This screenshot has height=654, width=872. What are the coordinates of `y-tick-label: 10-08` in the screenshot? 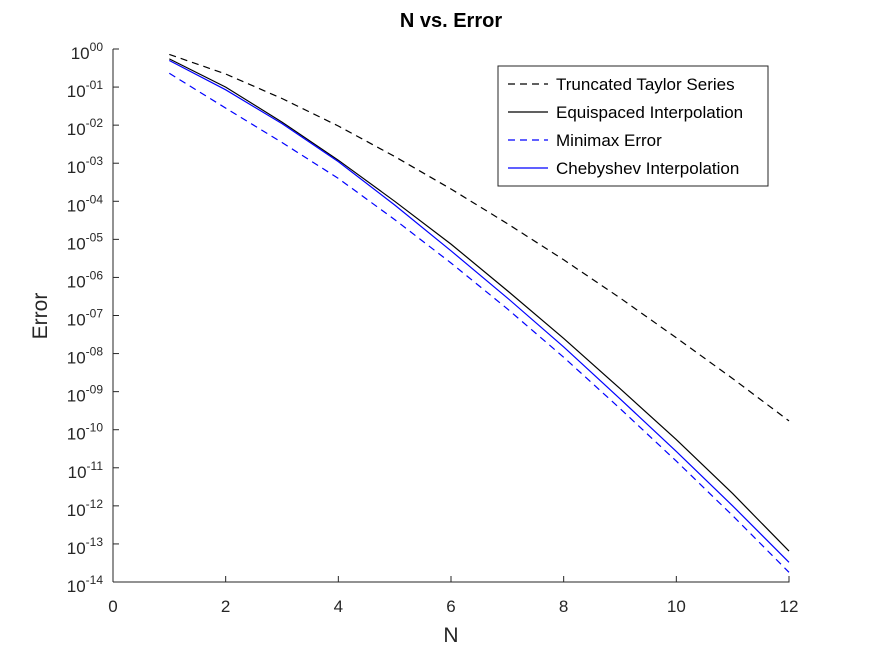 It's located at (85, 356).